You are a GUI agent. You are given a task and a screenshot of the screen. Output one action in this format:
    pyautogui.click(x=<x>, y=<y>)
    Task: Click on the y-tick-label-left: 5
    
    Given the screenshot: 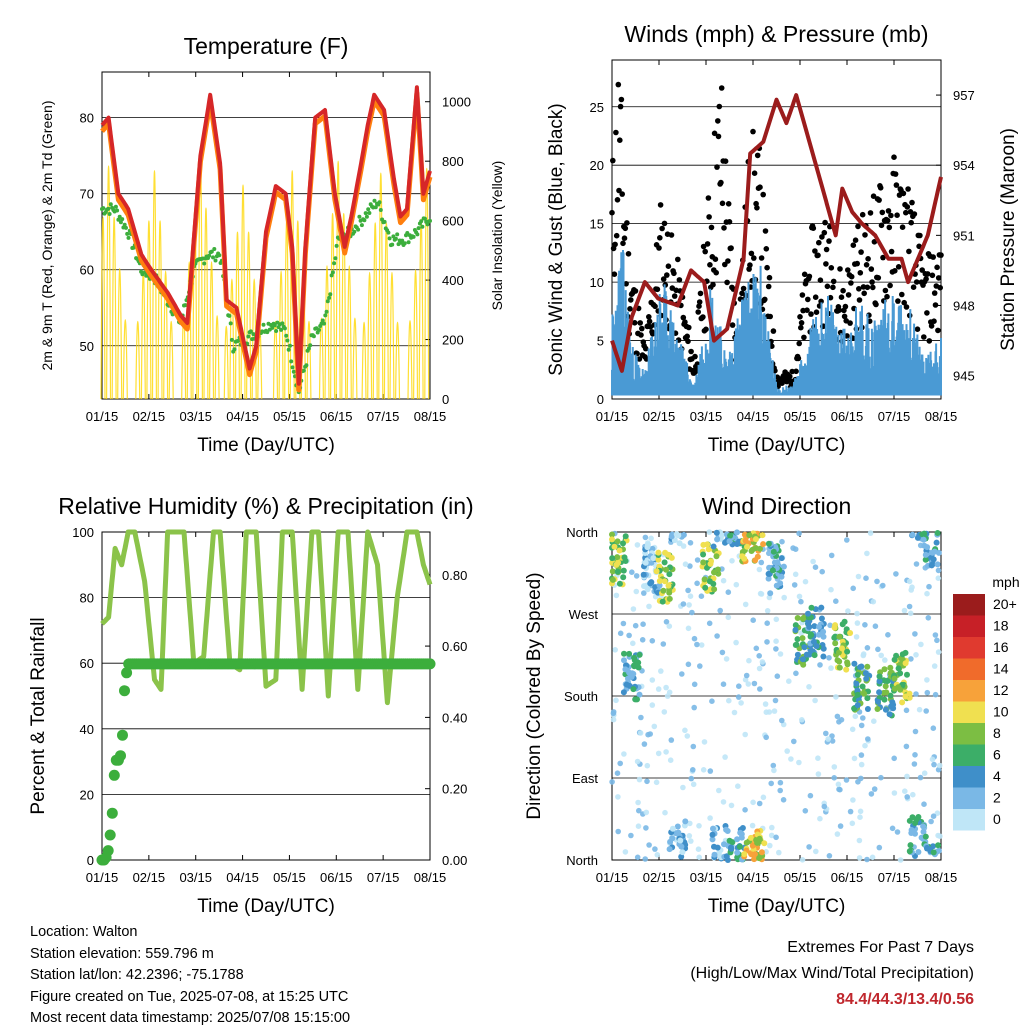 What is the action you would take?
    pyautogui.click(x=600, y=341)
    